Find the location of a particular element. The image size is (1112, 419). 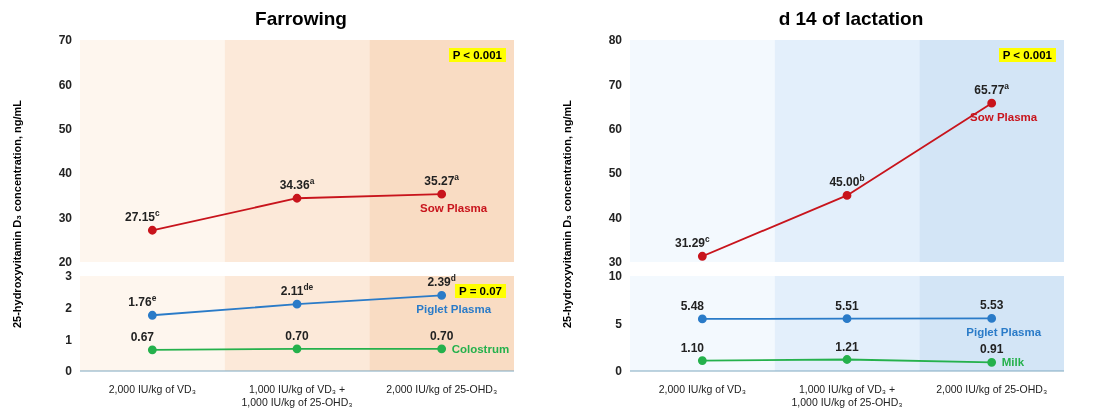

y-tick-label: 80 is located at coordinates (615, 40).